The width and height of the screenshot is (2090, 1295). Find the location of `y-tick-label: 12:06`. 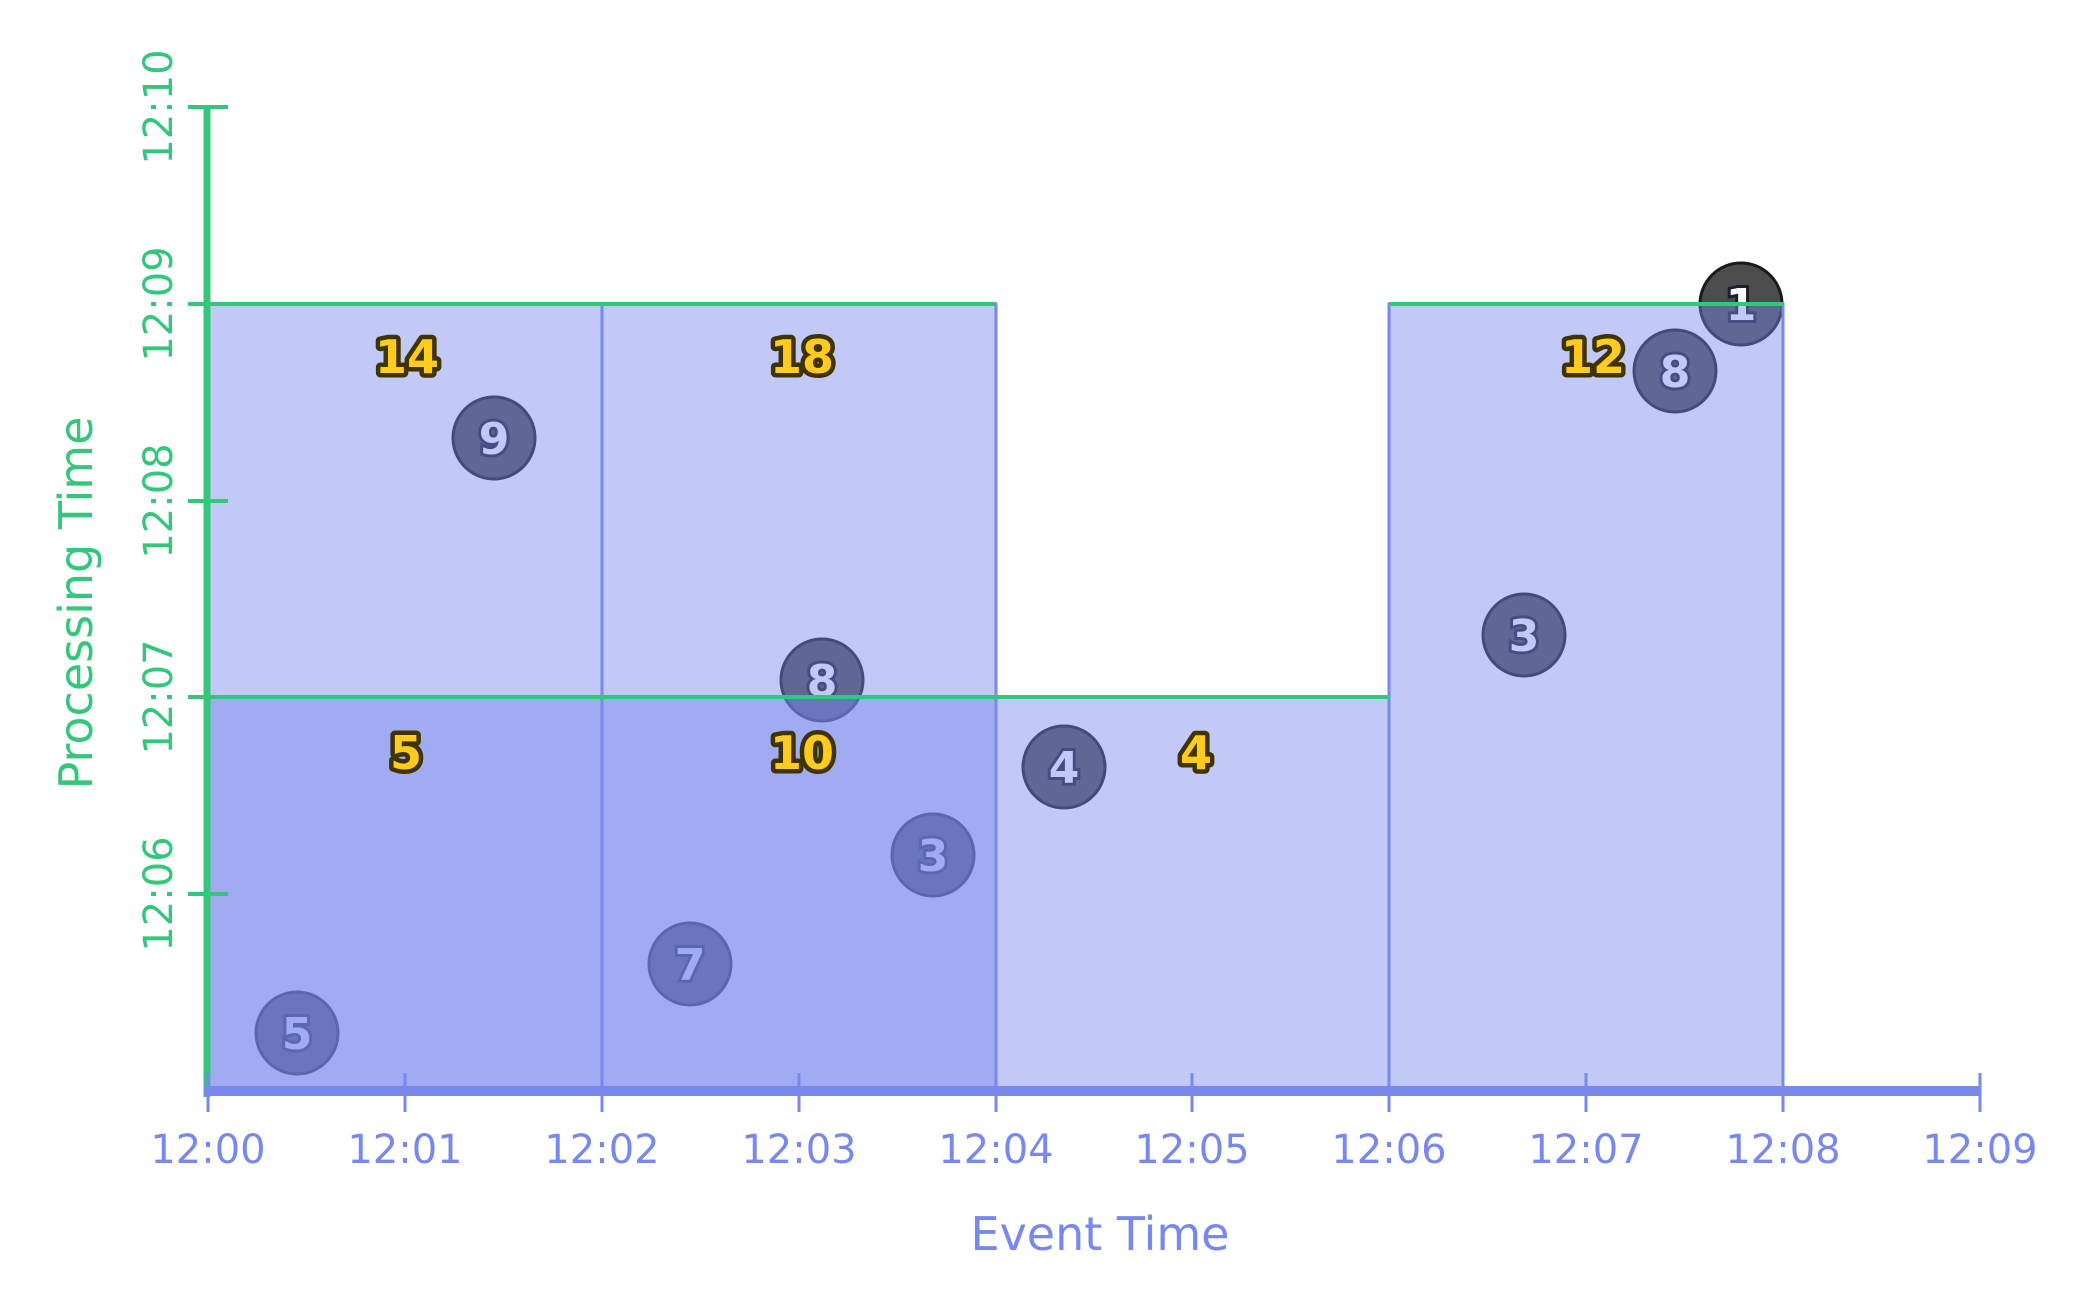

y-tick-label: 12:06 is located at coordinates (159, 893).